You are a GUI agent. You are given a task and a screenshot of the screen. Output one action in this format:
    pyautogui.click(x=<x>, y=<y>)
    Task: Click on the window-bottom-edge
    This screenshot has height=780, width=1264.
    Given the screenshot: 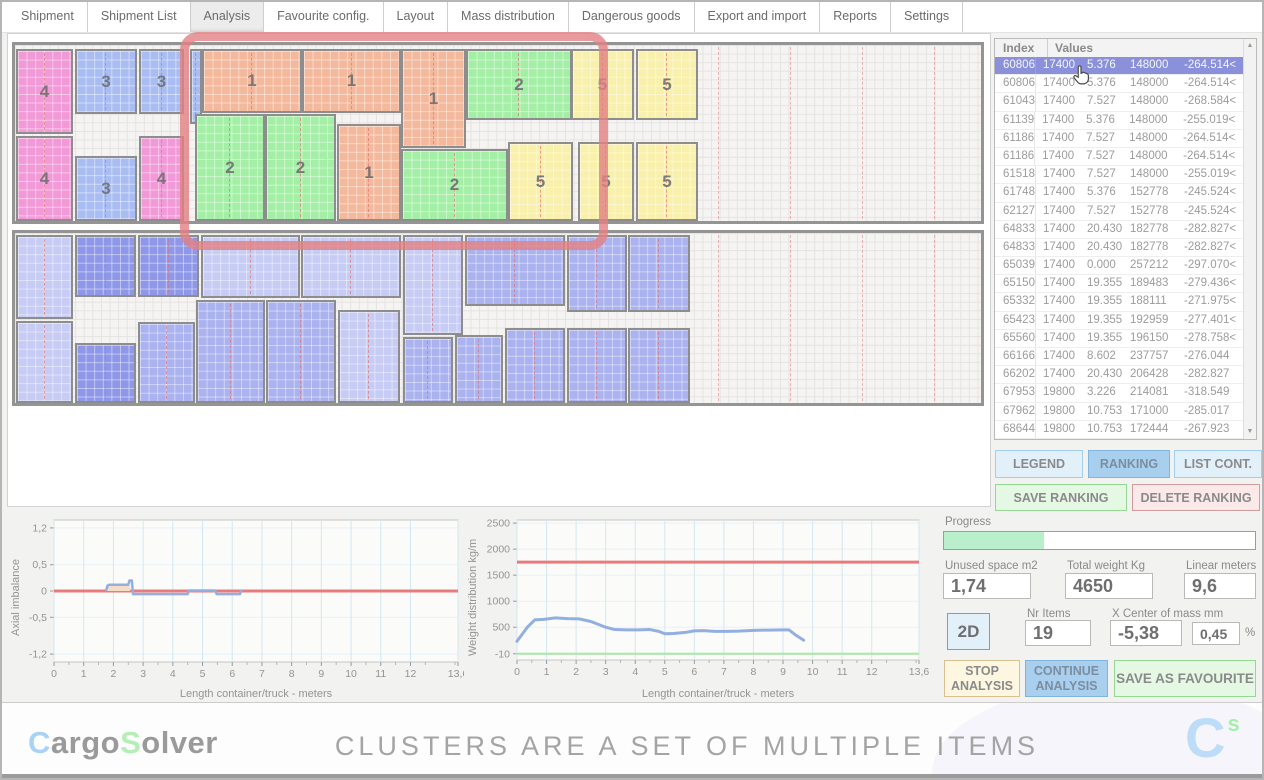 What is the action you would take?
    pyautogui.click(x=632, y=776)
    